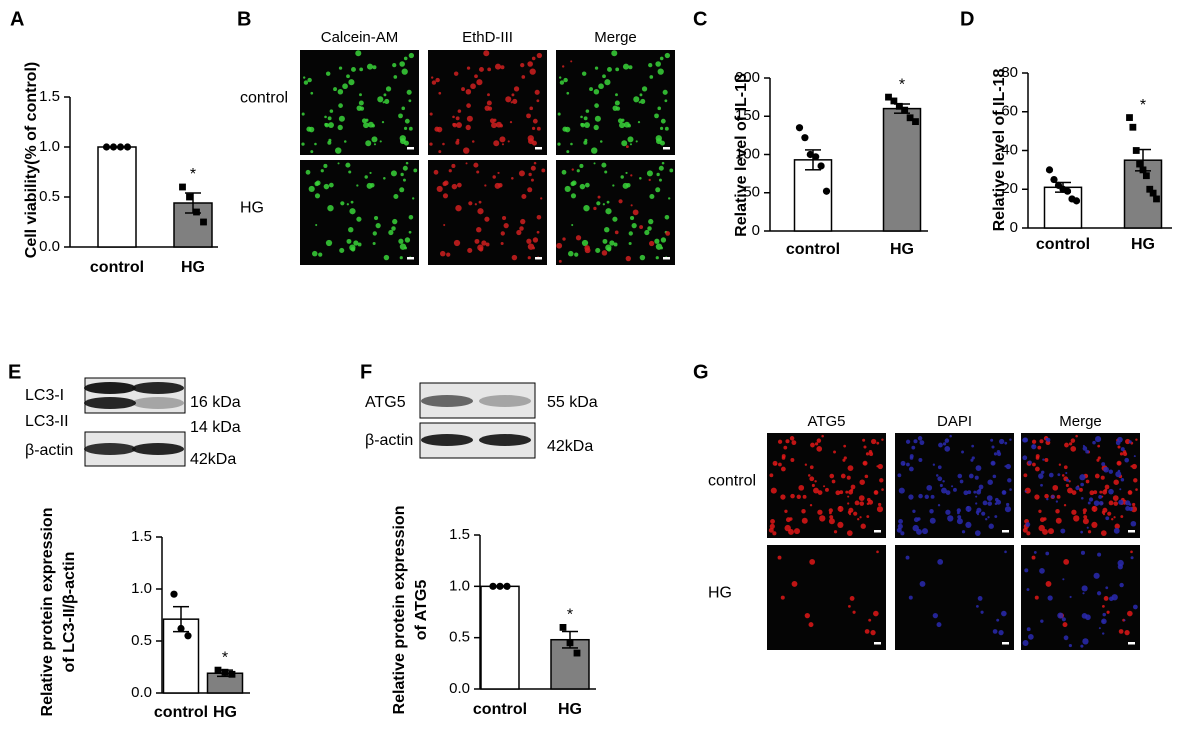 This screenshot has height=736, width=1200. What do you see at coordinates (1063, 207) in the screenshot?
I see `bar` at bounding box center [1063, 207].